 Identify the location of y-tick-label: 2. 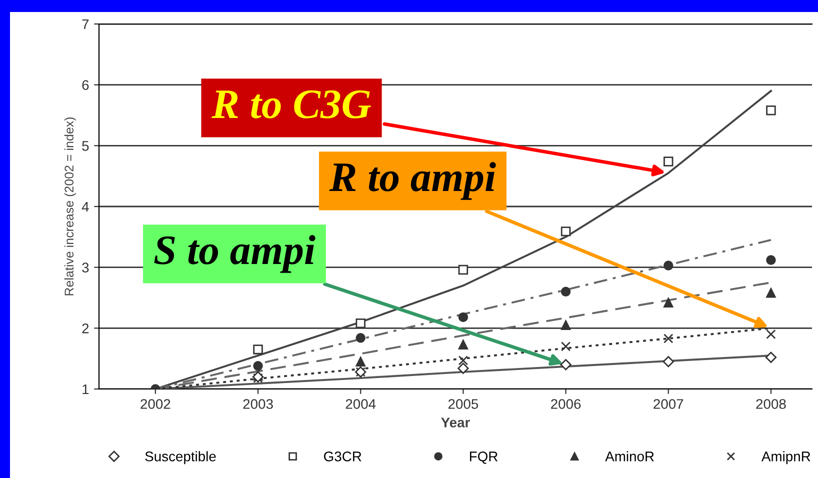
(85, 329).